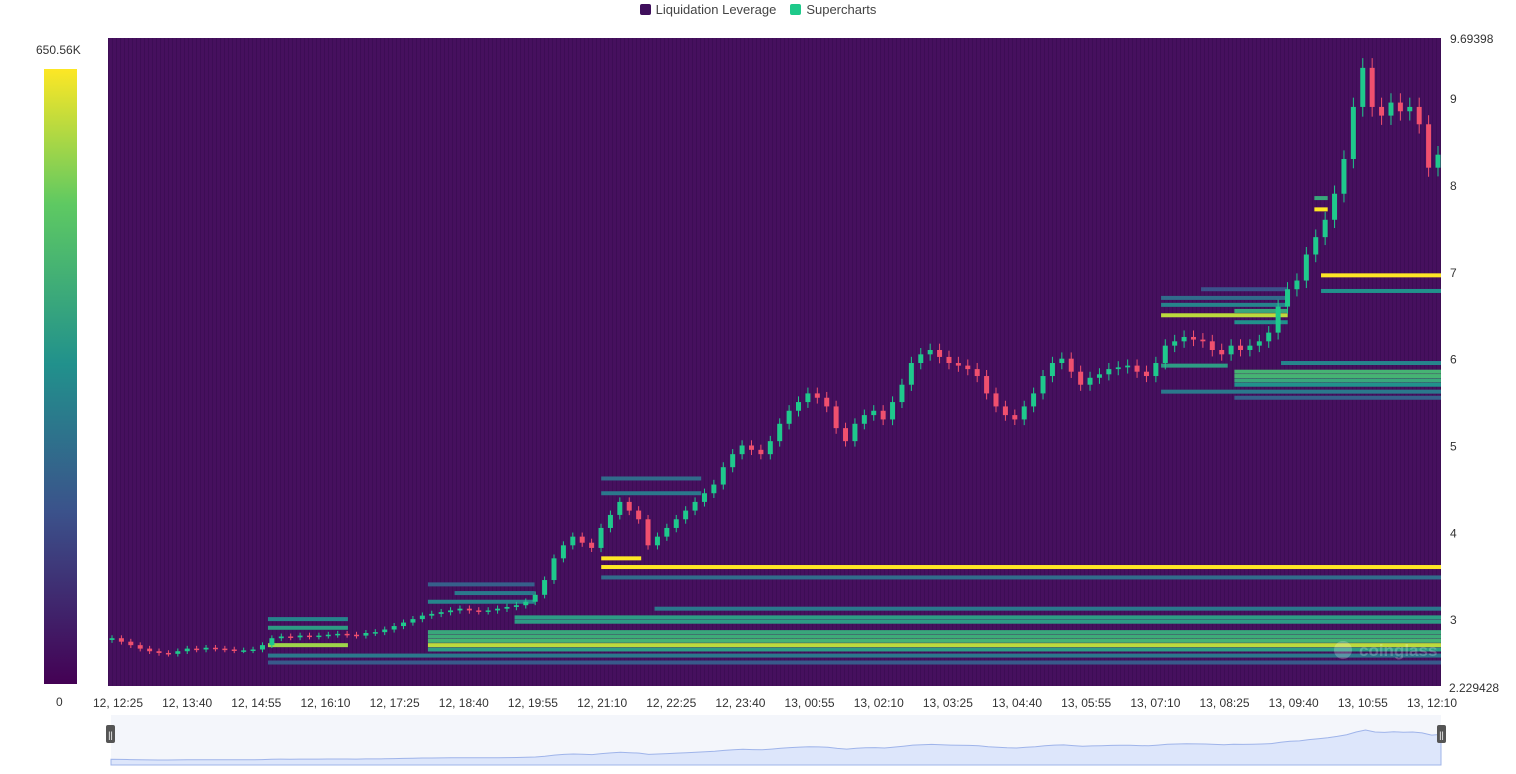  What do you see at coordinates (796, 9) in the screenshot?
I see `supercharts-swatch` at bounding box center [796, 9].